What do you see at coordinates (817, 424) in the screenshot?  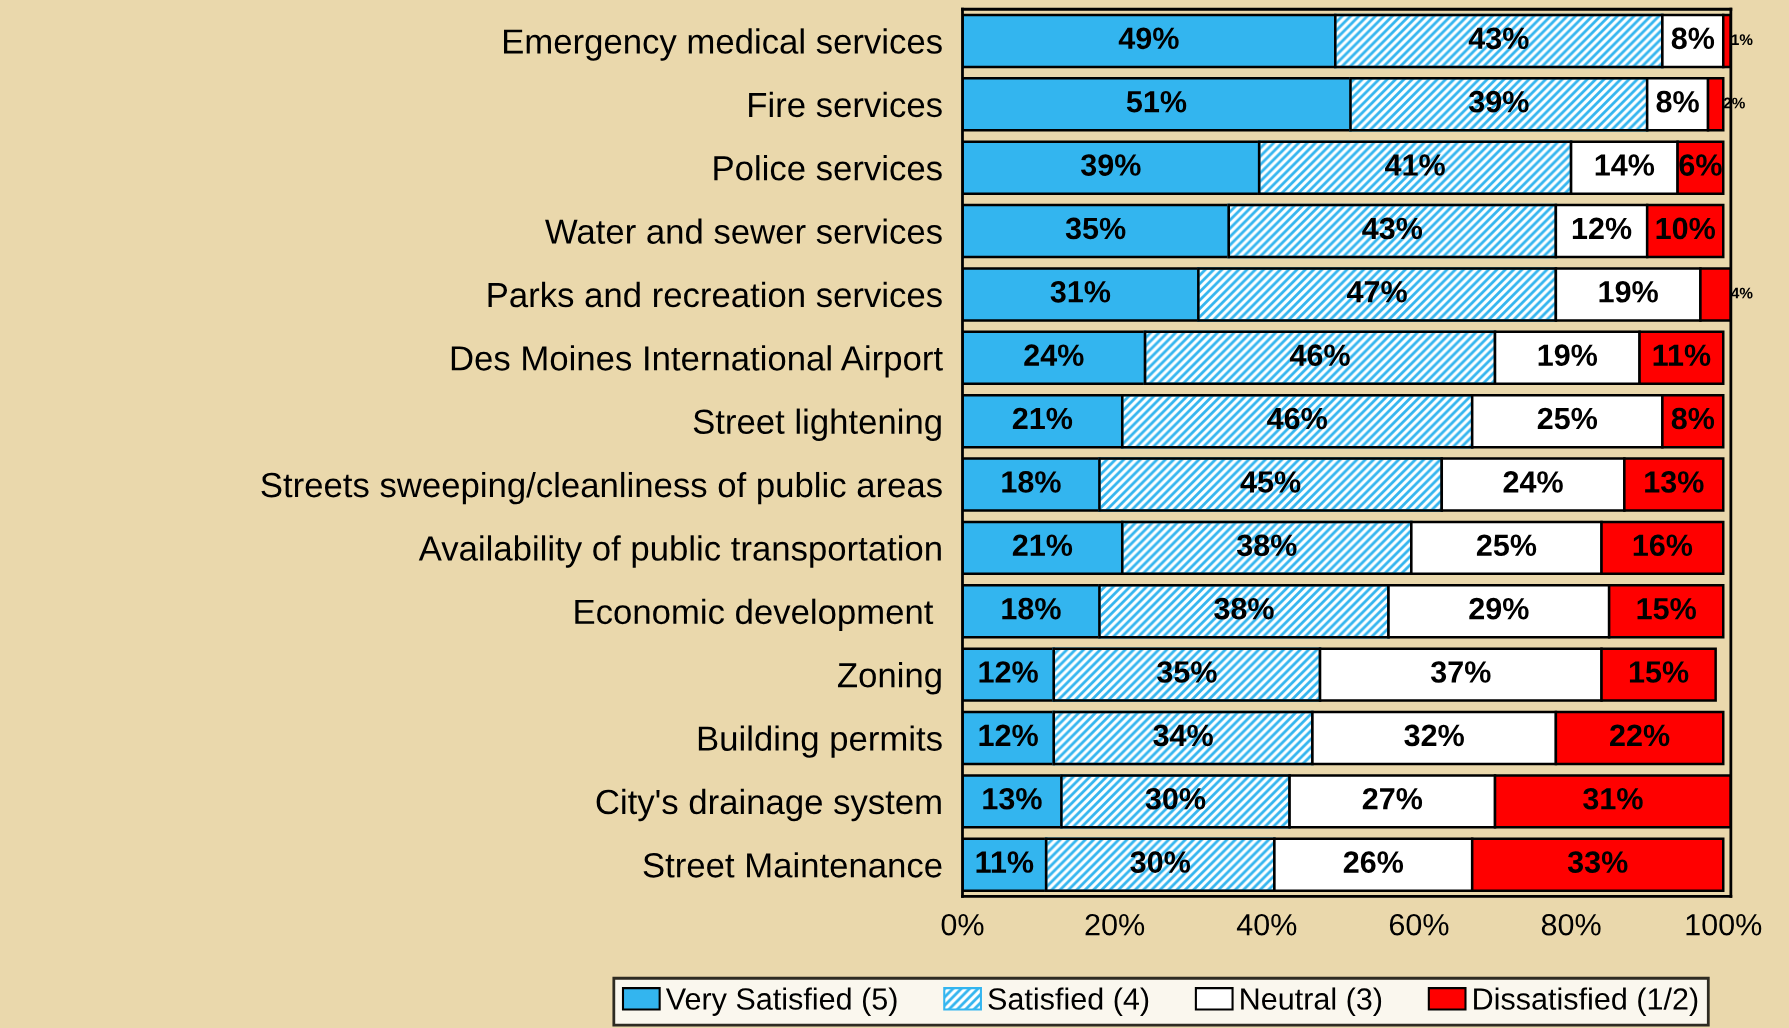 I see `y-tick-label: Street lightening` at bounding box center [817, 424].